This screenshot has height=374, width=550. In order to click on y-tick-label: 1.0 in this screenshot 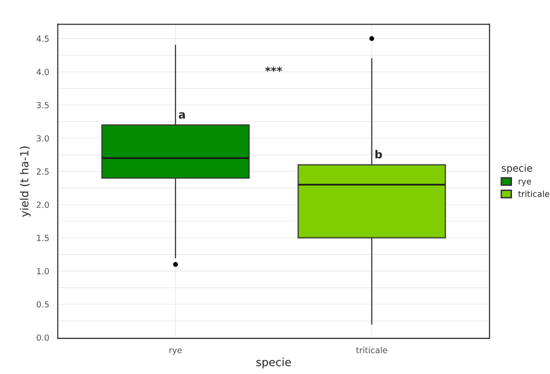, I will do `click(43, 271)`.